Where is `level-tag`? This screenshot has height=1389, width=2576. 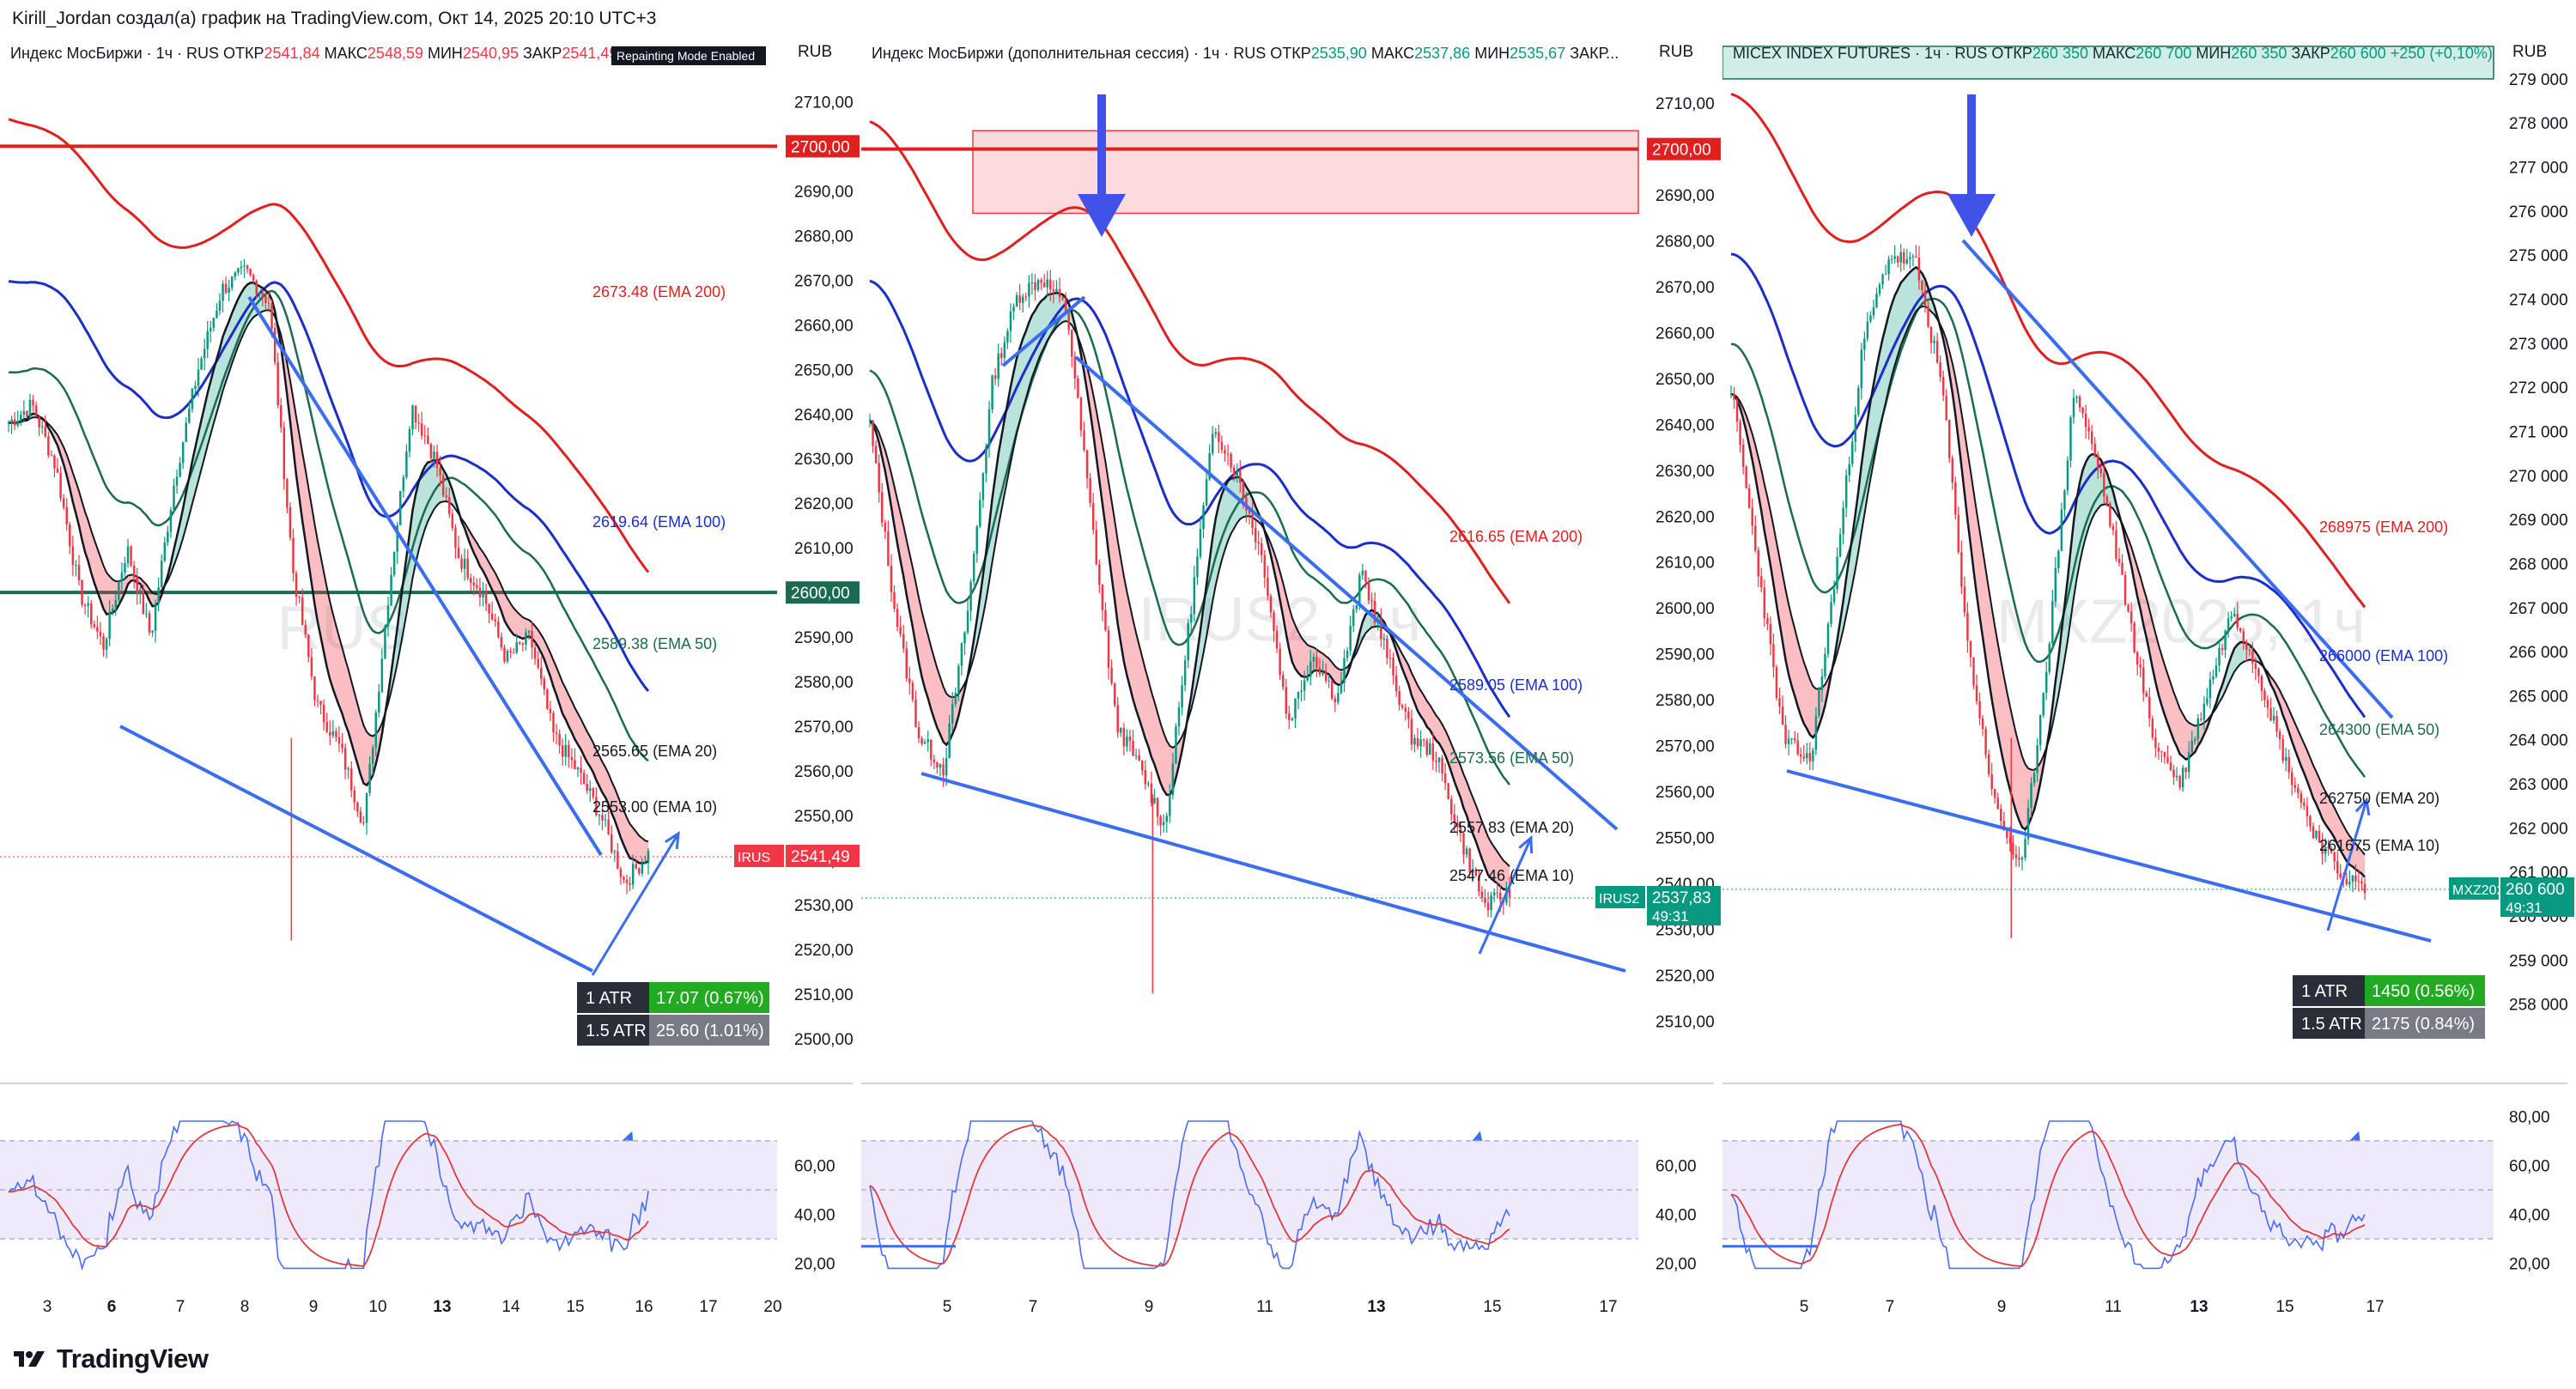 level-tag is located at coordinates (823, 592).